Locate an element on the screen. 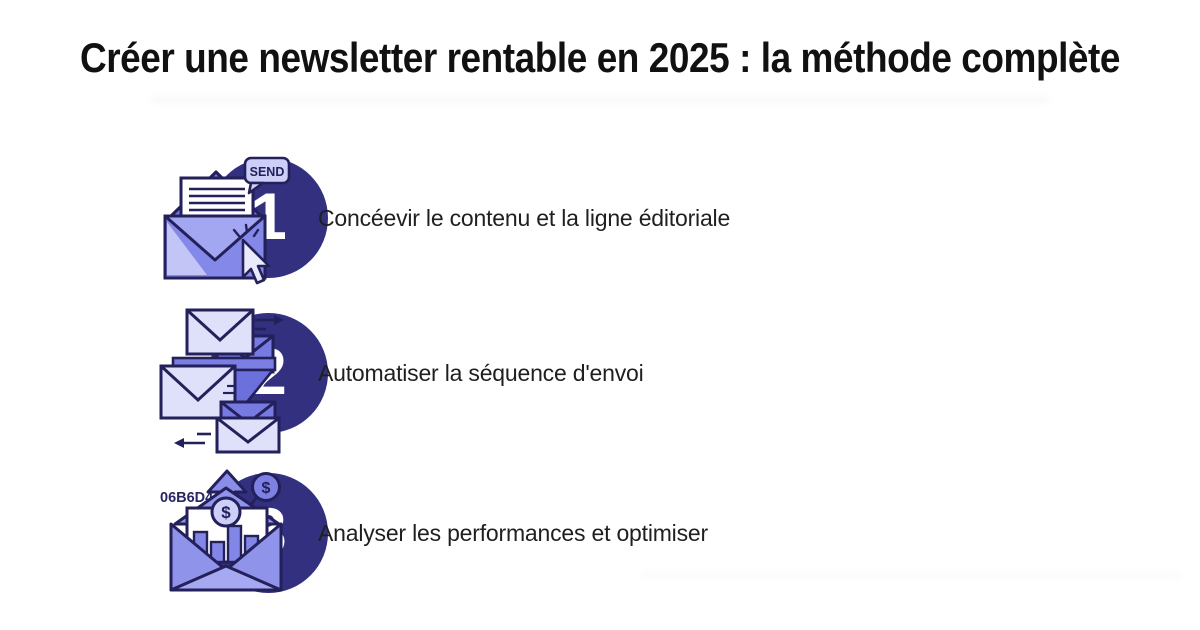 This screenshot has height=630, width=1200. send-bubble-label: SEND is located at coordinates (267, 172).